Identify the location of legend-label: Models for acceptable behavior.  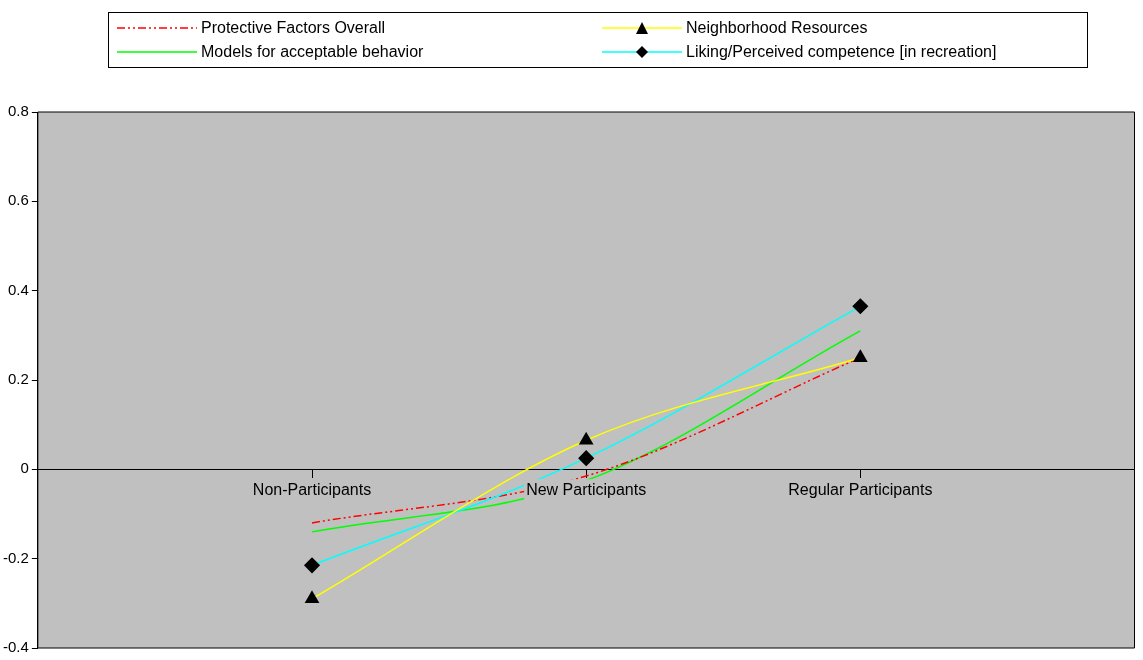
(312, 52).